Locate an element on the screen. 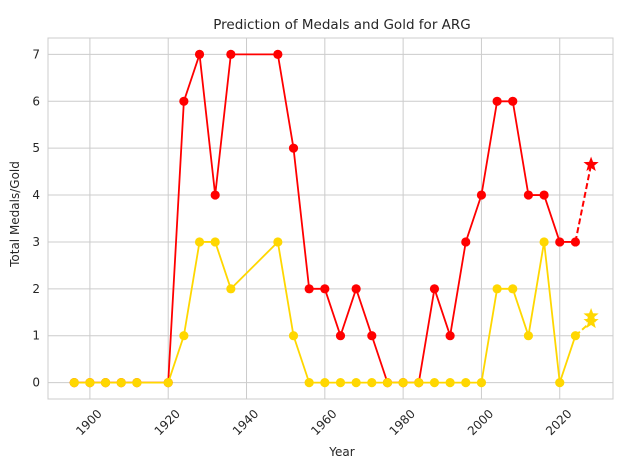  x-tick-label: 2000 is located at coordinates (480, 422).